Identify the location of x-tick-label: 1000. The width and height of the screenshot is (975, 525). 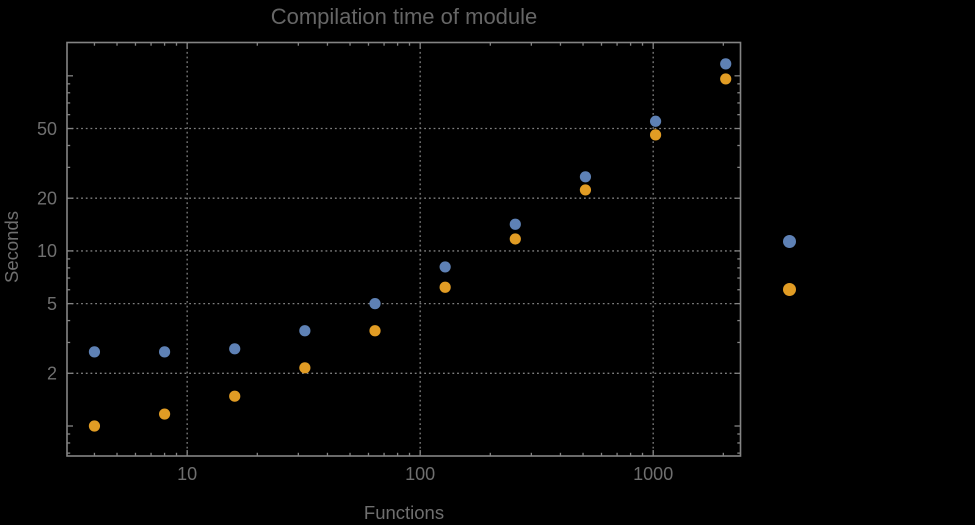
(653, 474).